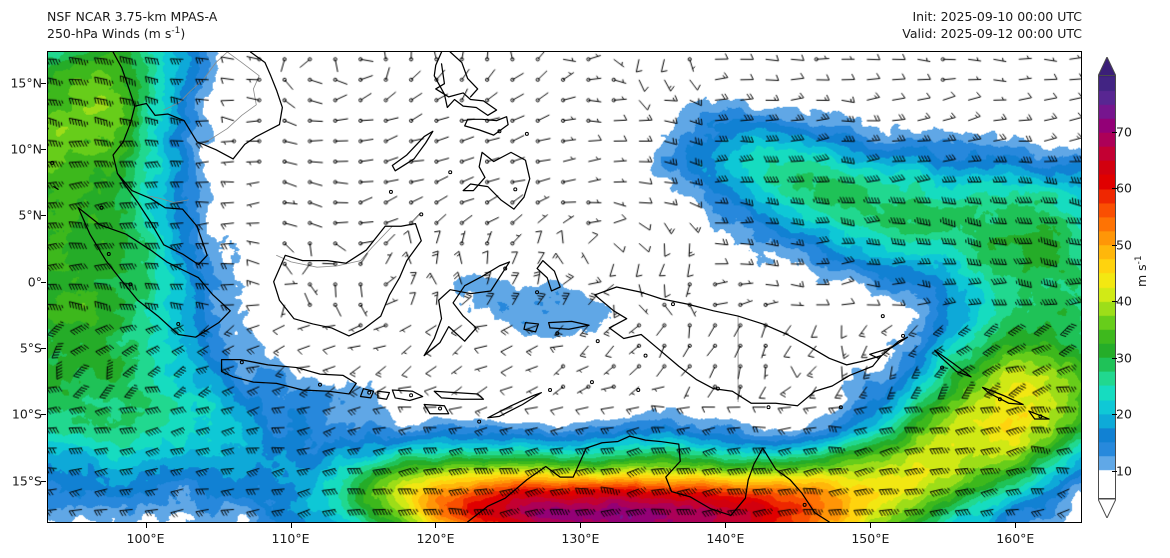 The height and width of the screenshot is (558, 1170). Describe the element at coordinates (34, 282) in the screenshot. I see `lat-tick-label-3: 0°` at that location.